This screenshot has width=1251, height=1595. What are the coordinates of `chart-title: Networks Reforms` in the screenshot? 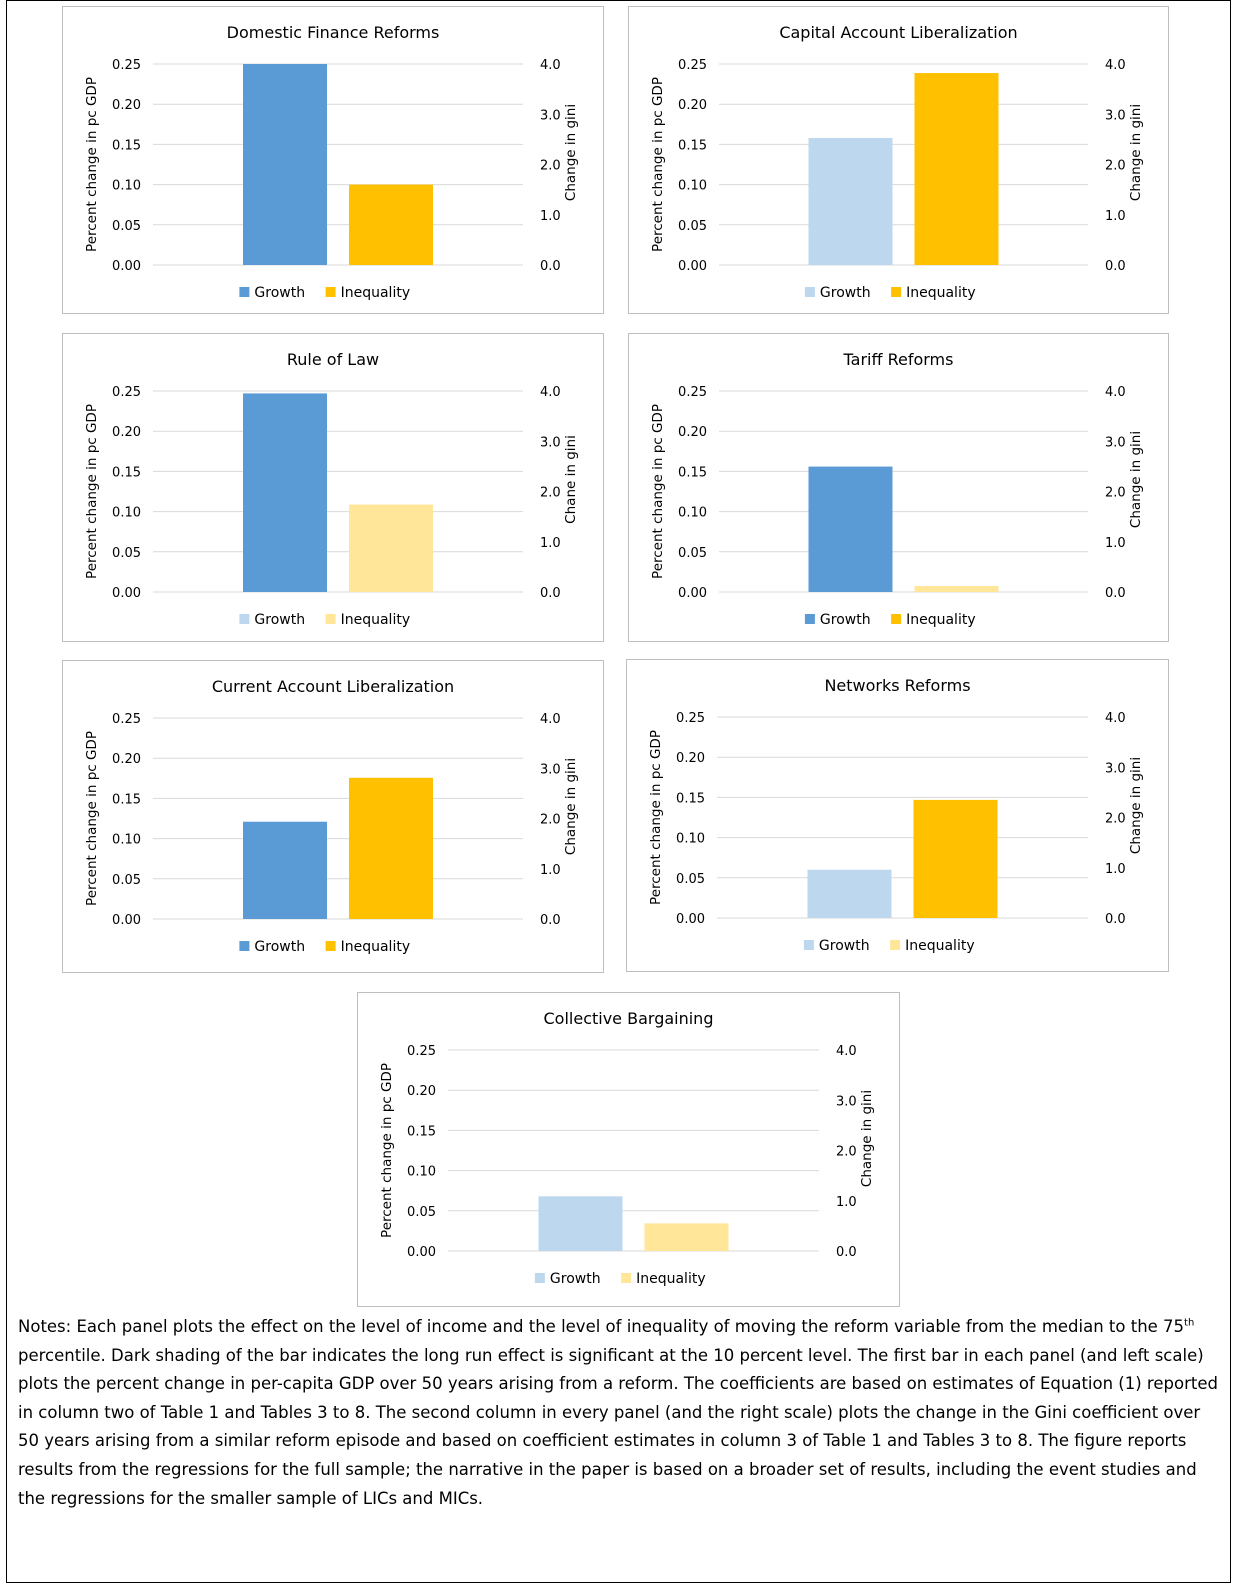 It's located at (897, 685).